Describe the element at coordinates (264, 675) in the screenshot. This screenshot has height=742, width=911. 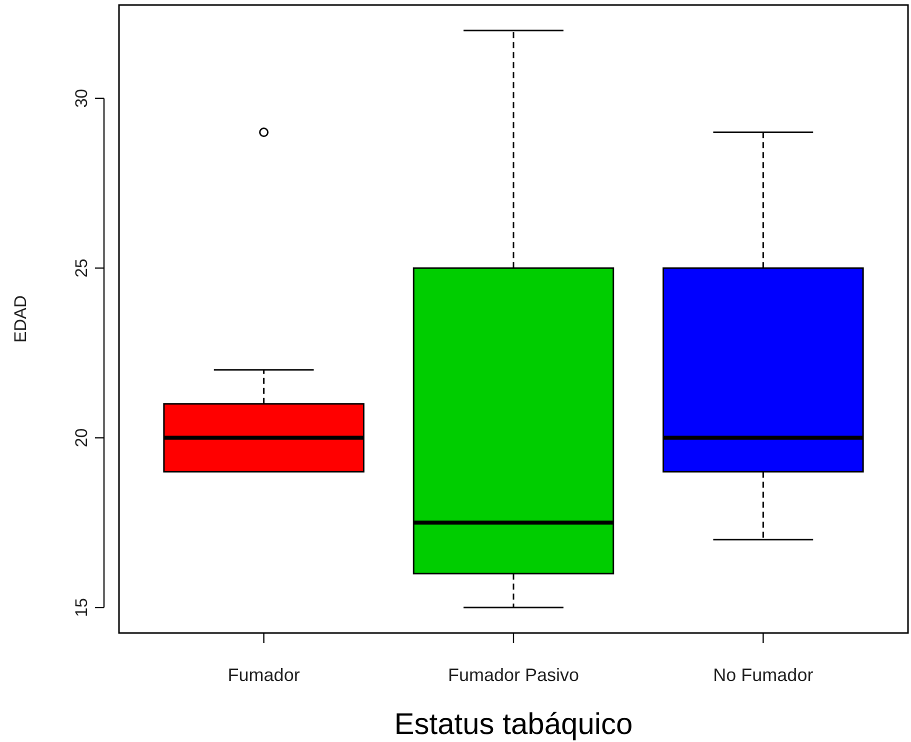
I see `x-tick-label: Fumador` at that location.